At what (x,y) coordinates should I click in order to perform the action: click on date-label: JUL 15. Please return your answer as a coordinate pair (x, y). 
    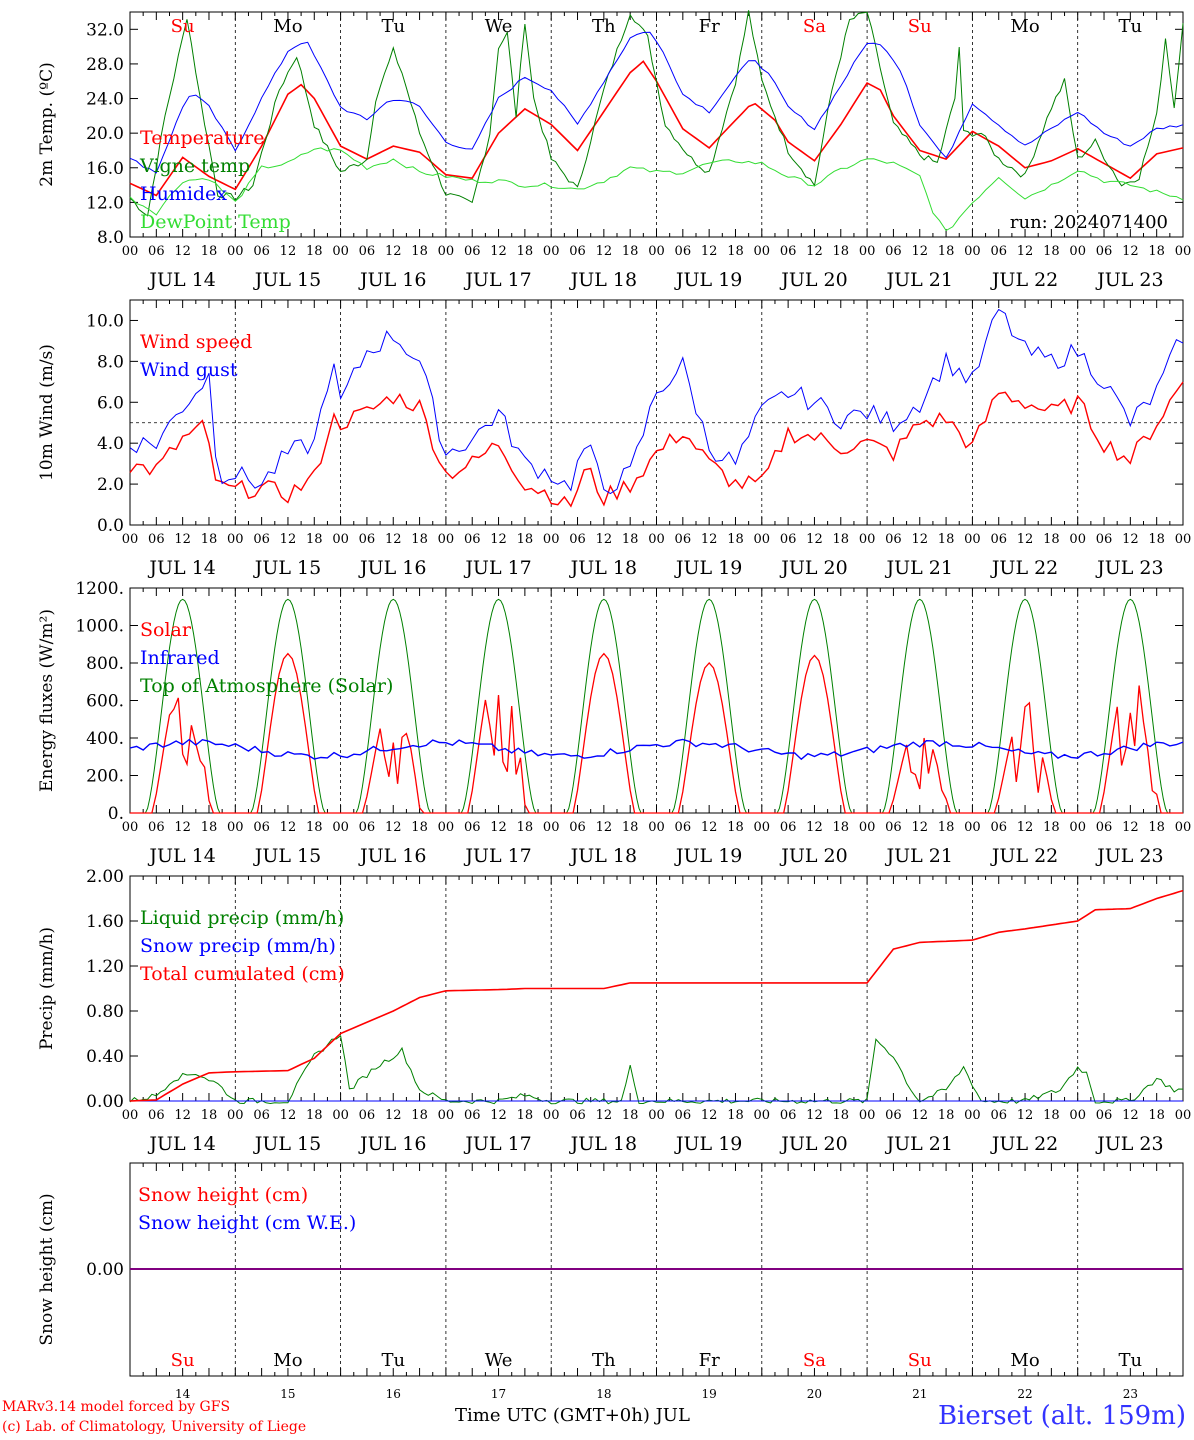
    Looking at the image, I should click on (287, 568).